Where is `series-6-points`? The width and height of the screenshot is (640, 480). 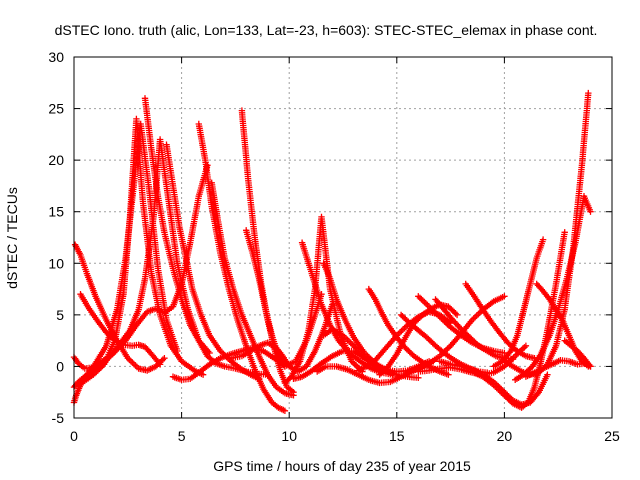
series-6-points is located at coordinates (120, 329).